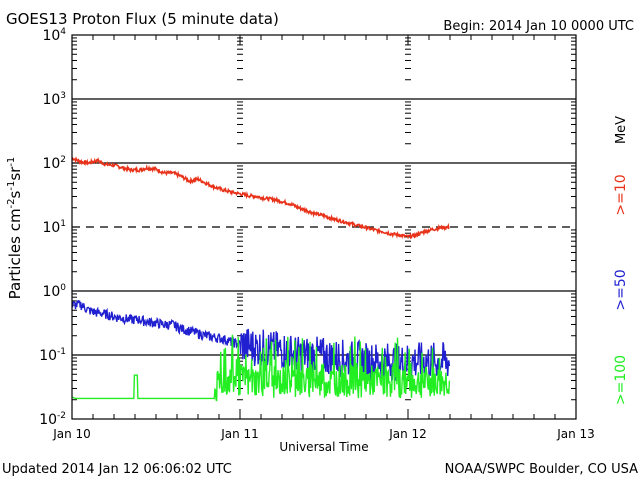 This screenshot has height=480, width=640. Describe the element at coordinates (54, 163) in the screenshot. I see `y-tick-label: 102` at that location.